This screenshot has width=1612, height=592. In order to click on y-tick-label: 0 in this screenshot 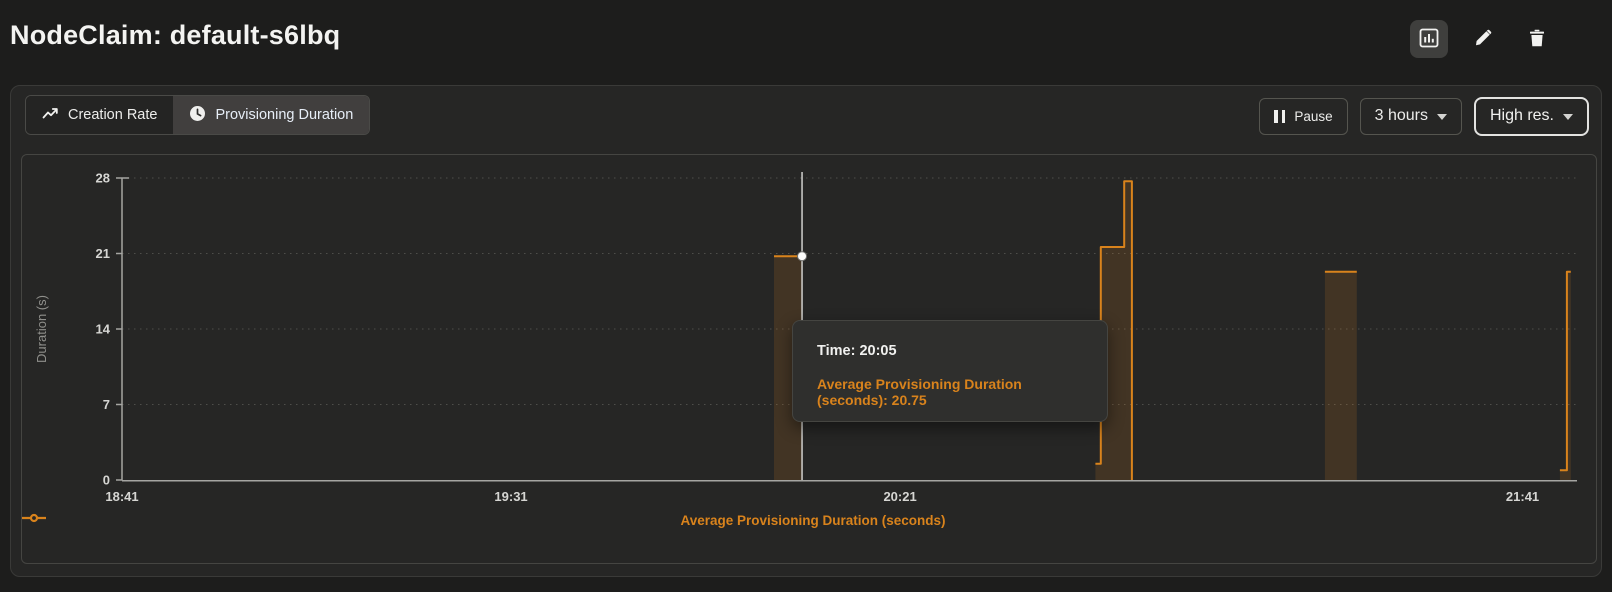, I will do `click(106, 480)`.